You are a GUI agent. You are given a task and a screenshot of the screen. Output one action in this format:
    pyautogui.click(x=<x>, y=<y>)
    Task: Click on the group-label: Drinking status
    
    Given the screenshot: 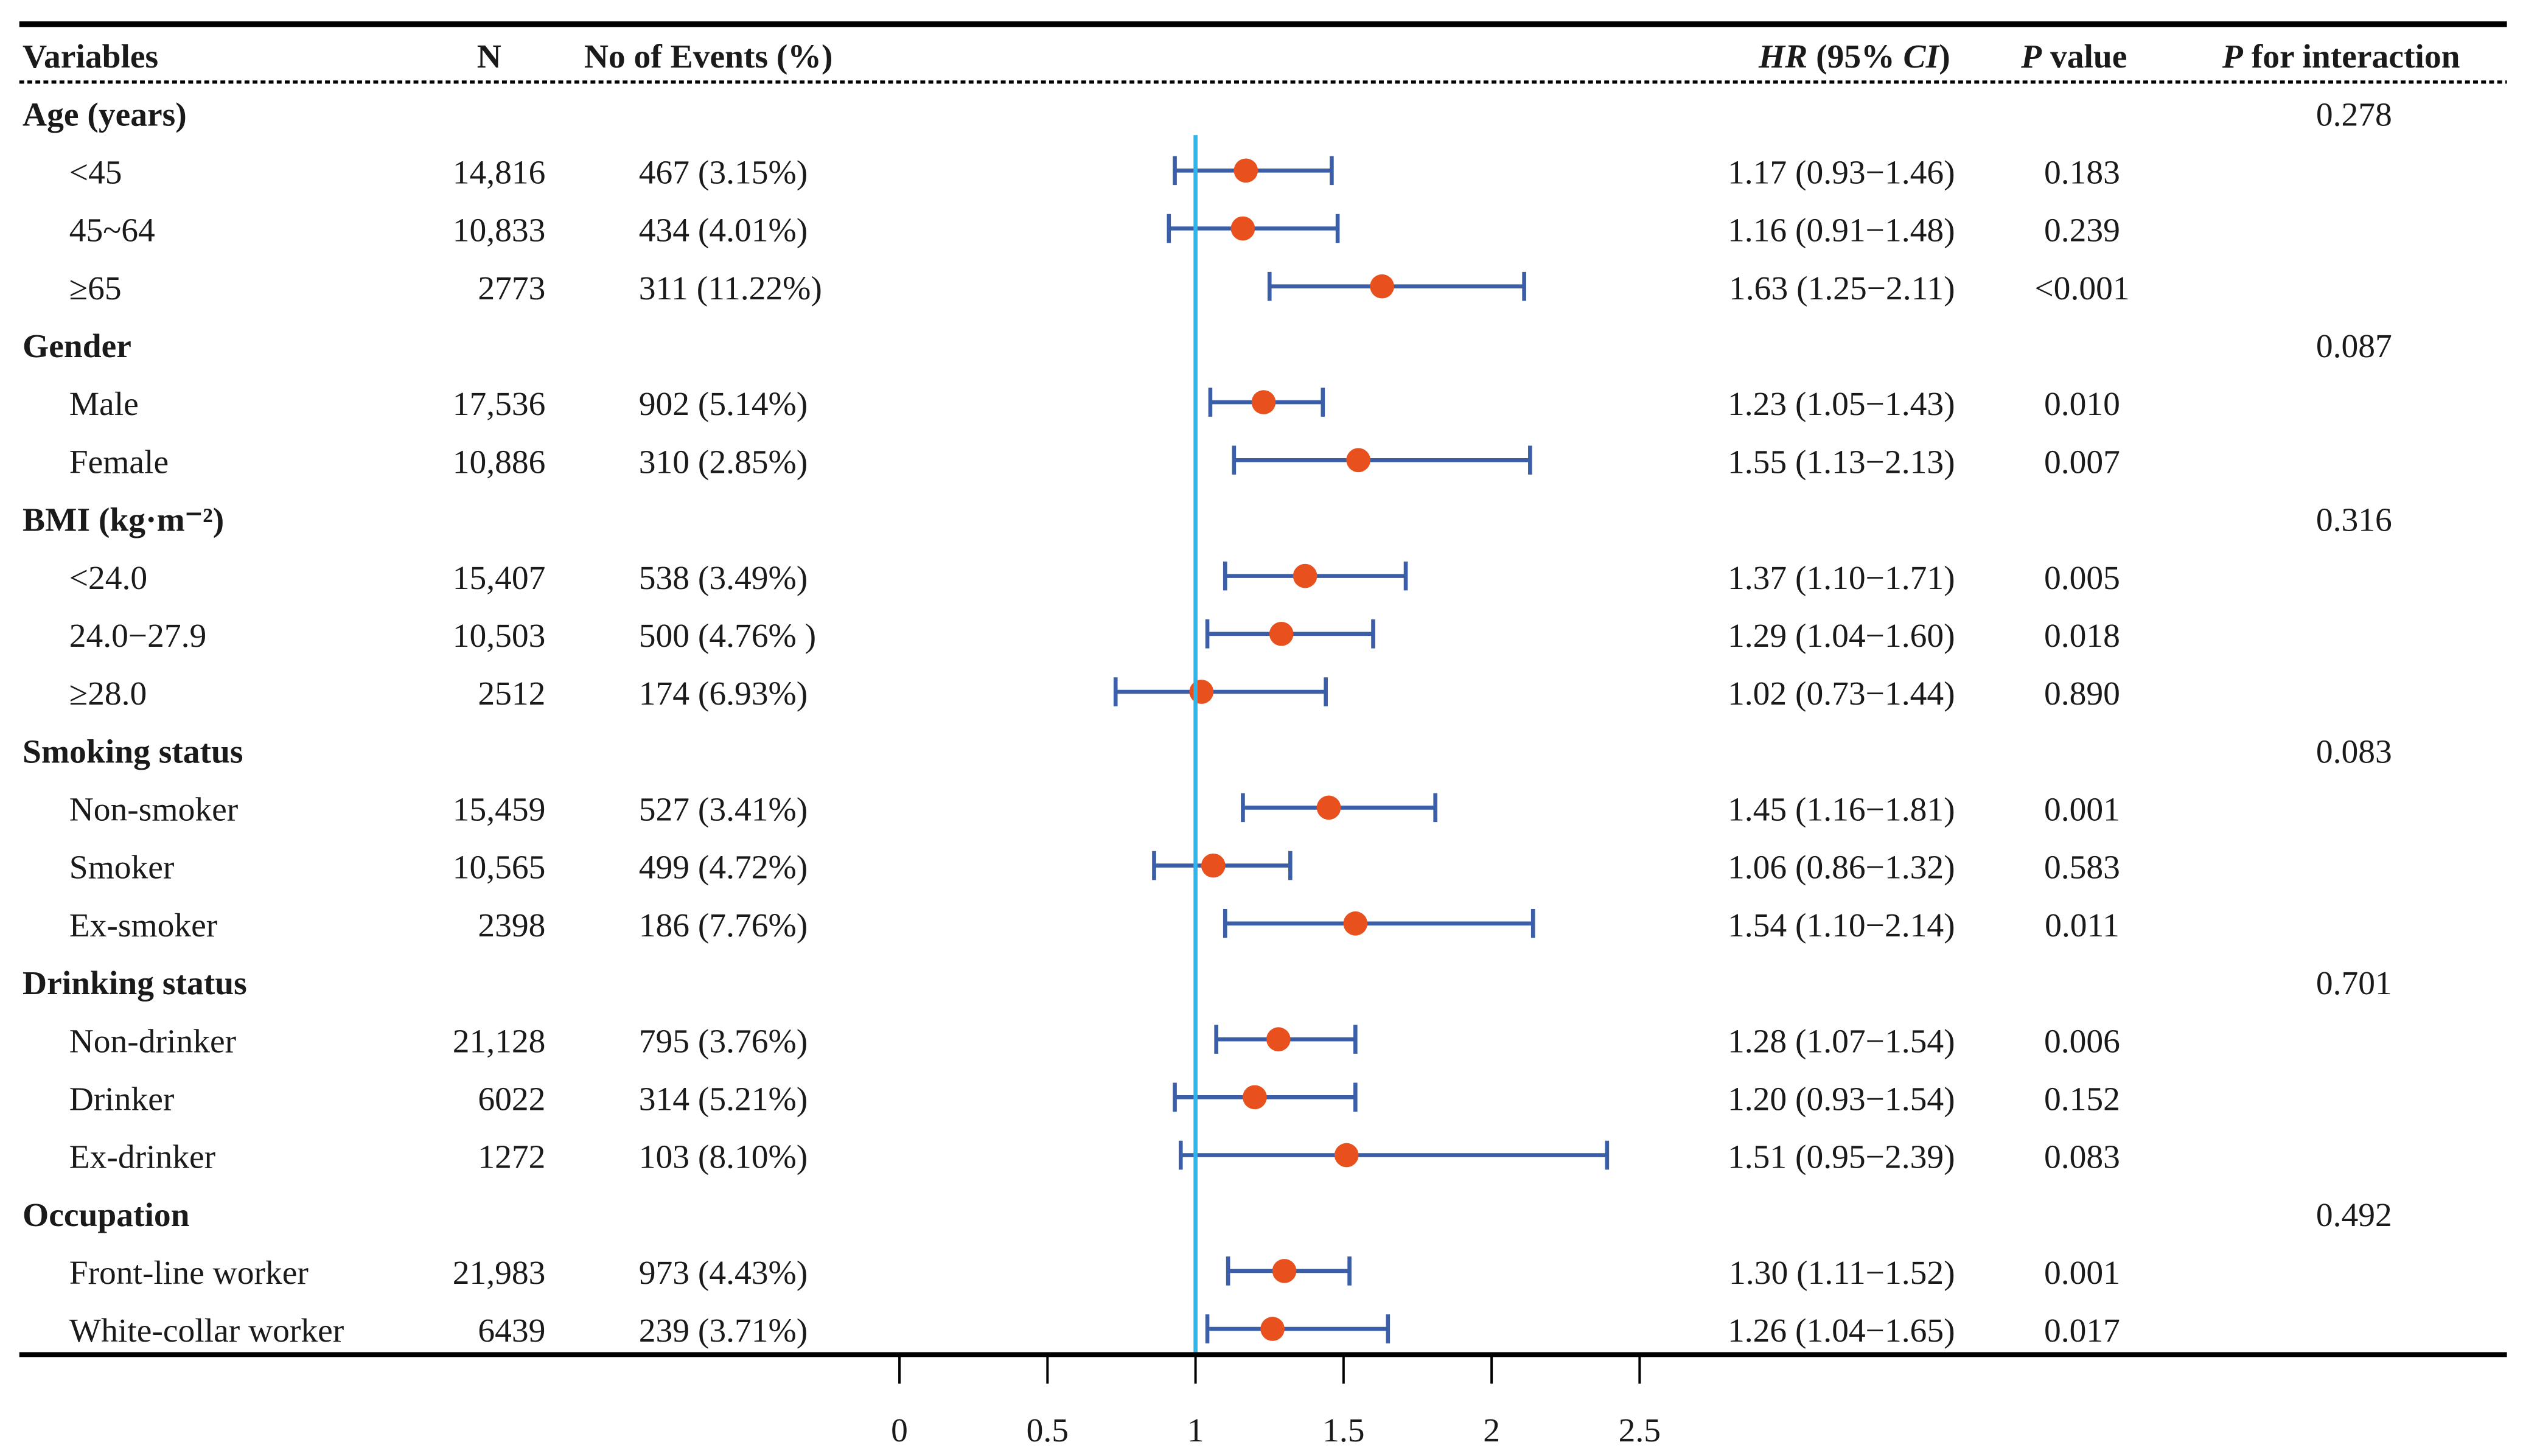 What is the action you would take?
    pyautogui.click(x=135, y=983)
    